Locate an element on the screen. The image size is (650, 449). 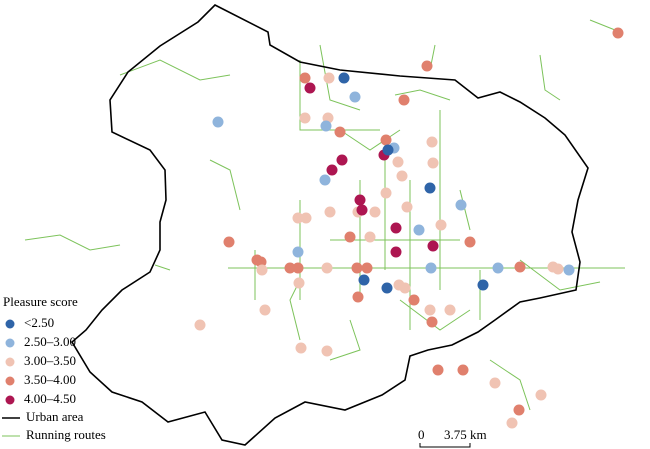
scale-line is located at coordinates (445, 445).